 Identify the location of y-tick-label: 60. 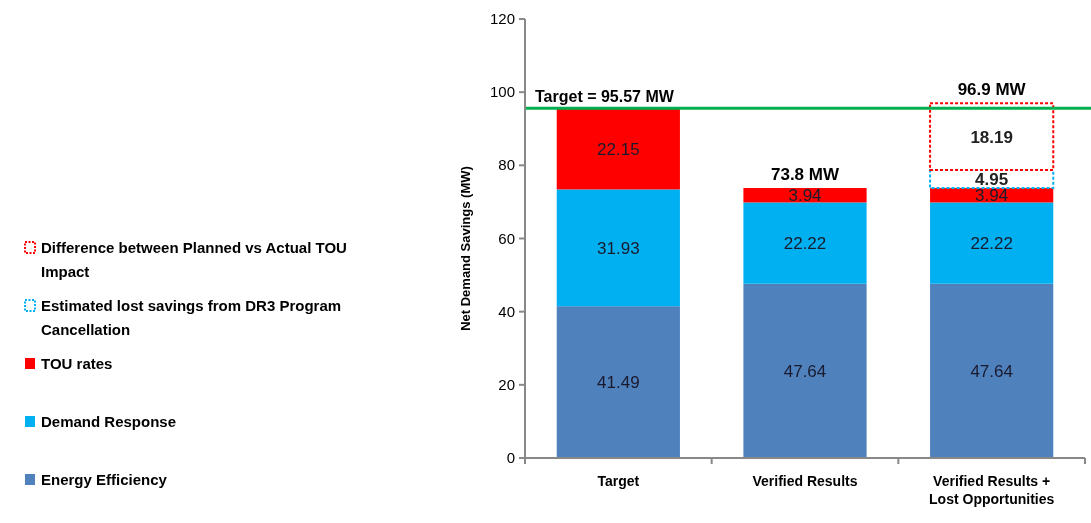
(506, 238).